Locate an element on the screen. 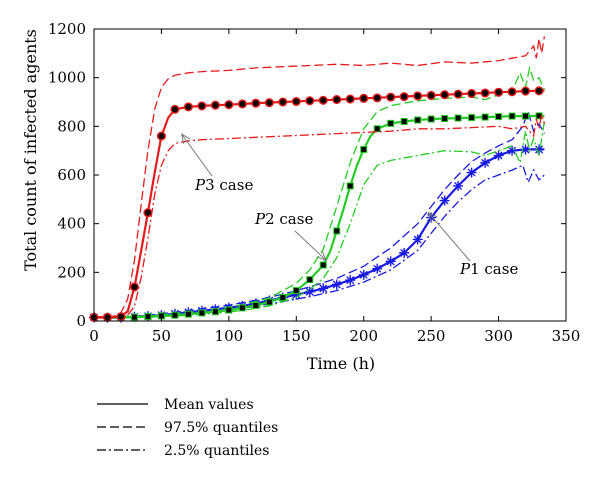 Image resolution: width=600 pixels, height=486 pixels. x-tick-label: 50 is located at coordinates (161, 336).